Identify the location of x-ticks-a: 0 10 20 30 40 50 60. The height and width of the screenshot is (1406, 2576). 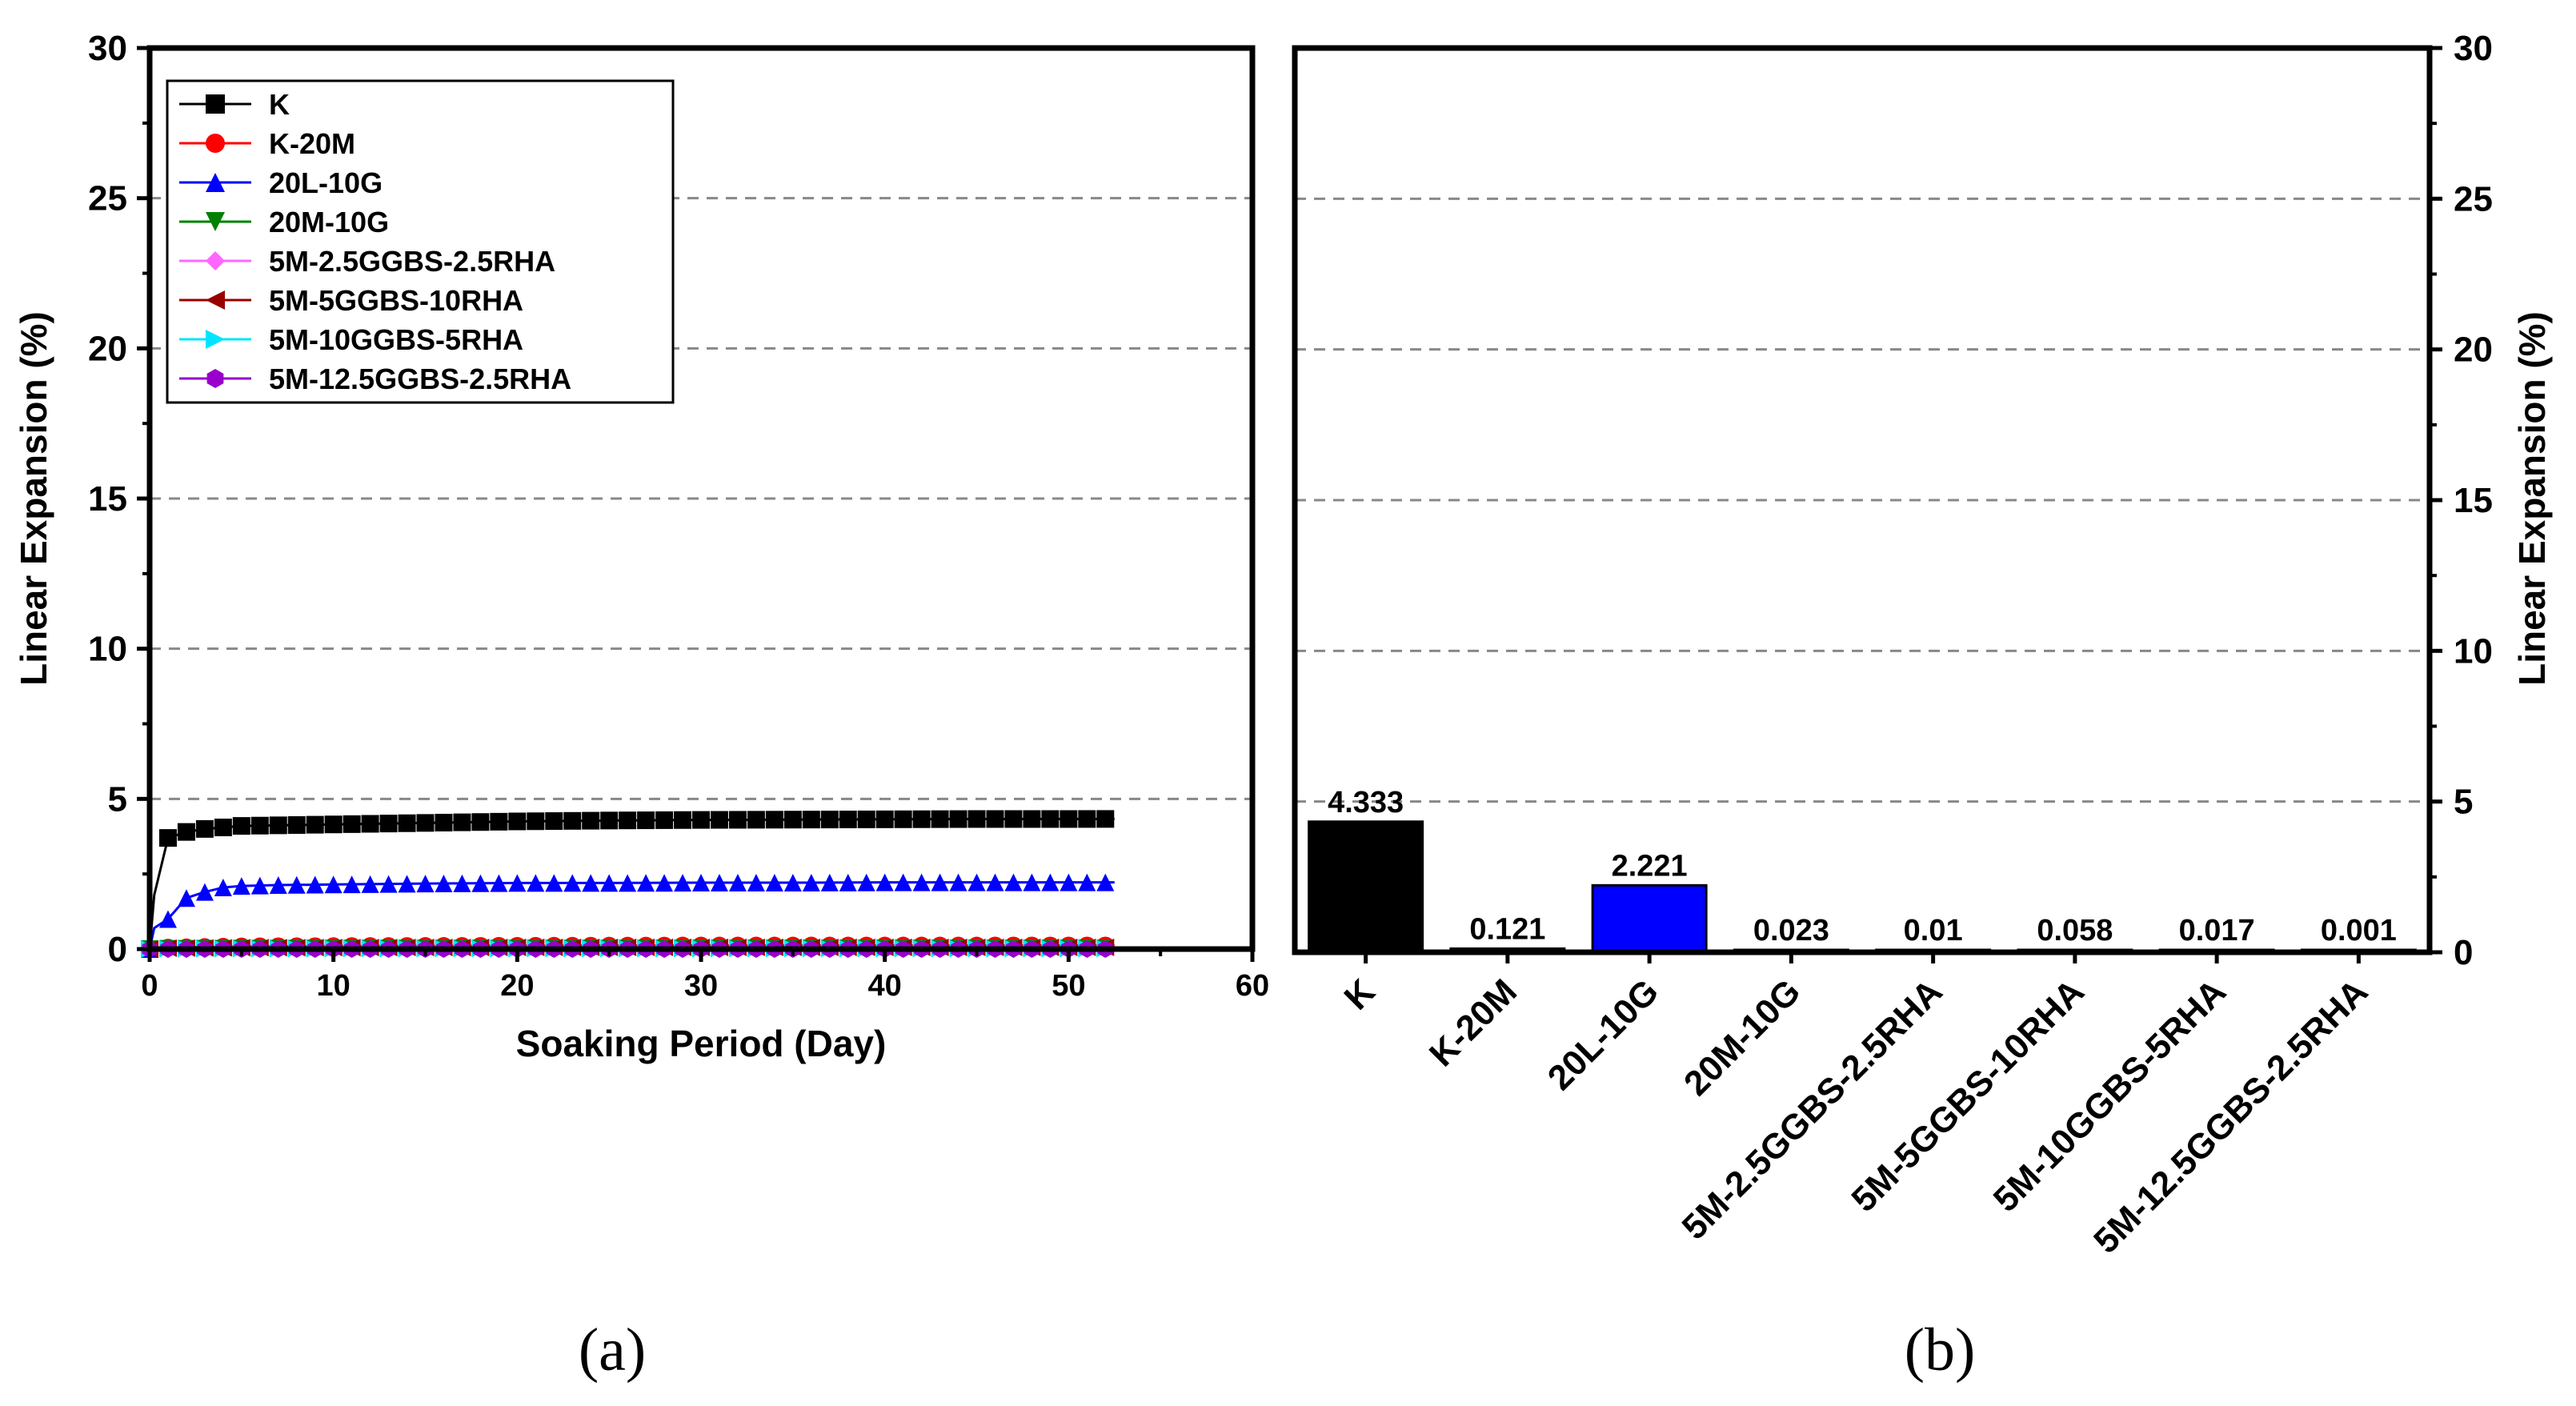
(705, 976).